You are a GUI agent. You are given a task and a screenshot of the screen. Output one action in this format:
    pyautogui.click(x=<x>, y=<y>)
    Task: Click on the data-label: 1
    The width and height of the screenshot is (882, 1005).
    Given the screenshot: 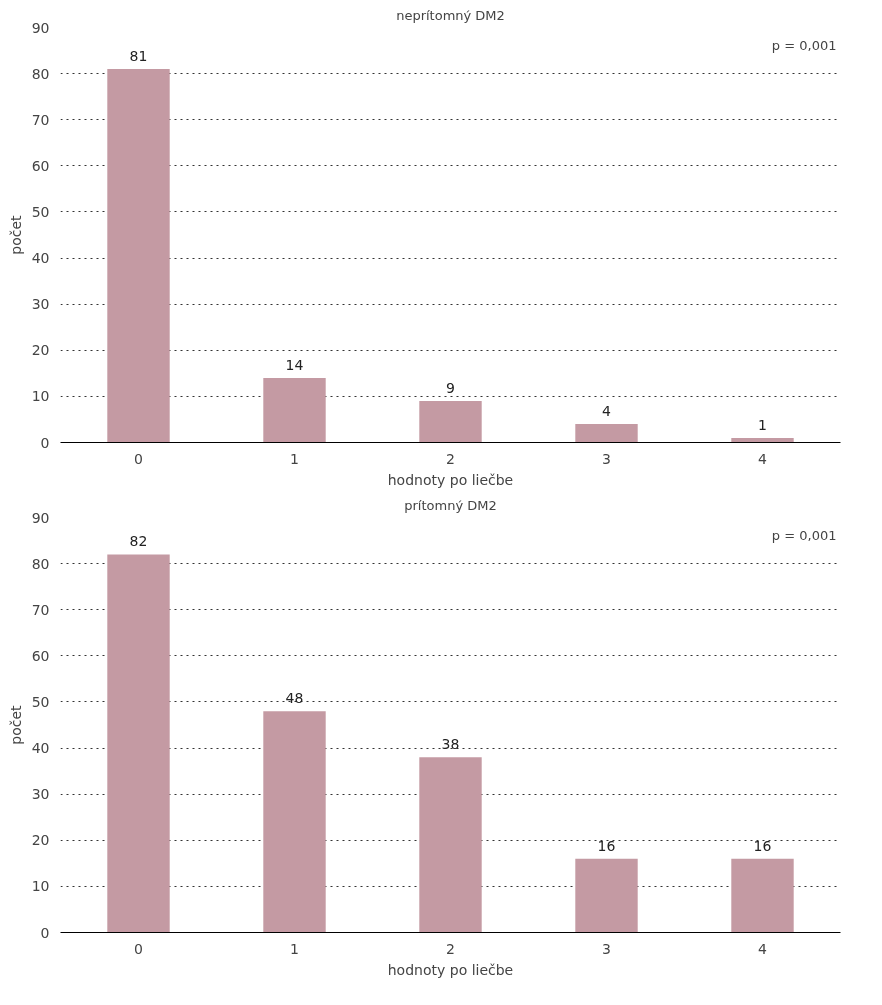 What is the action you would take?
    pyautogui.click(x=762, y=424)
    